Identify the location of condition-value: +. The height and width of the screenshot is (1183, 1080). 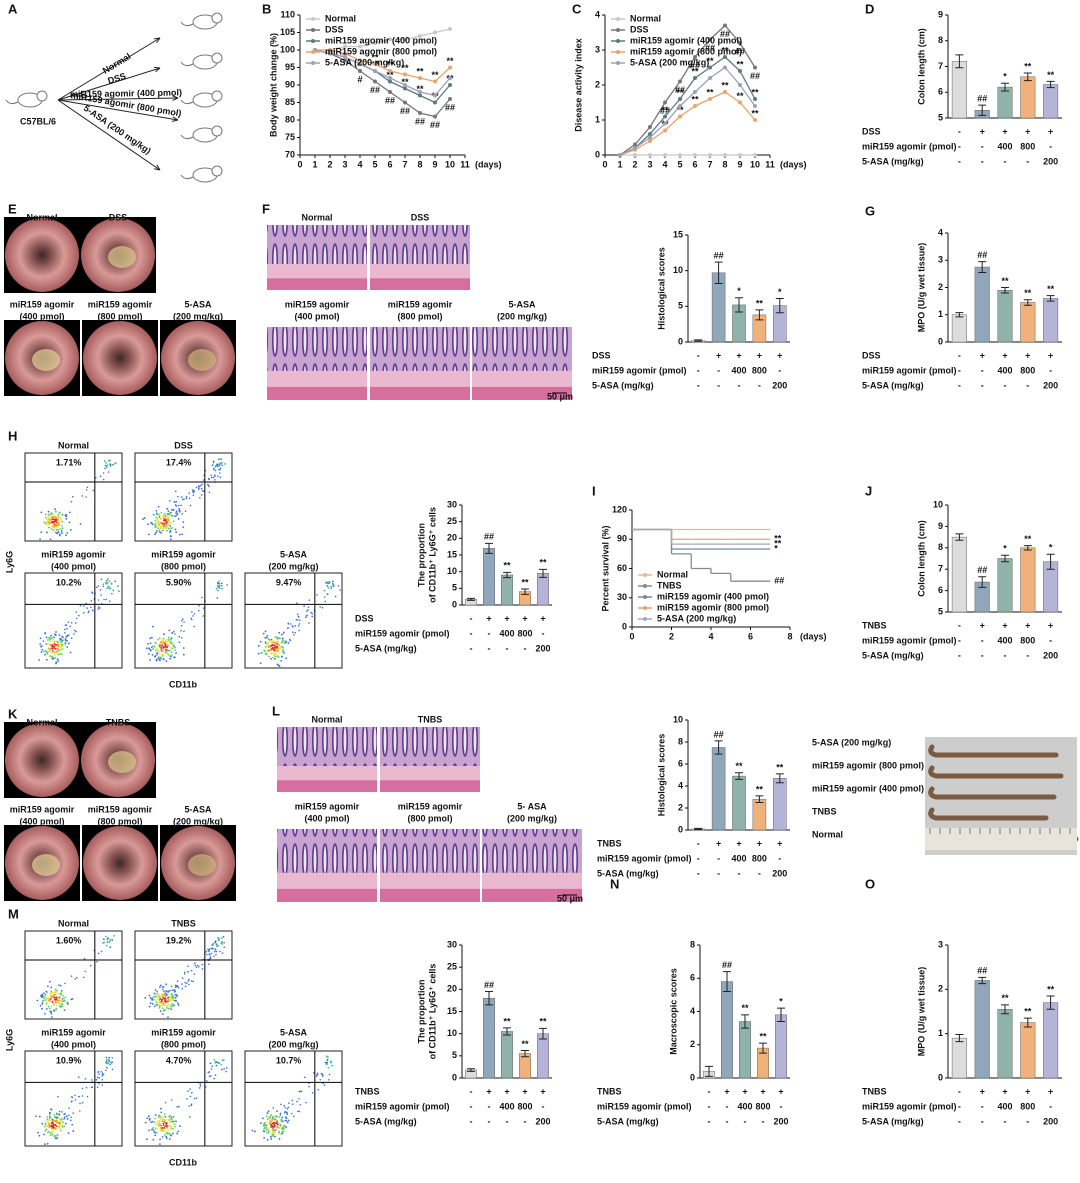
(488, 618).